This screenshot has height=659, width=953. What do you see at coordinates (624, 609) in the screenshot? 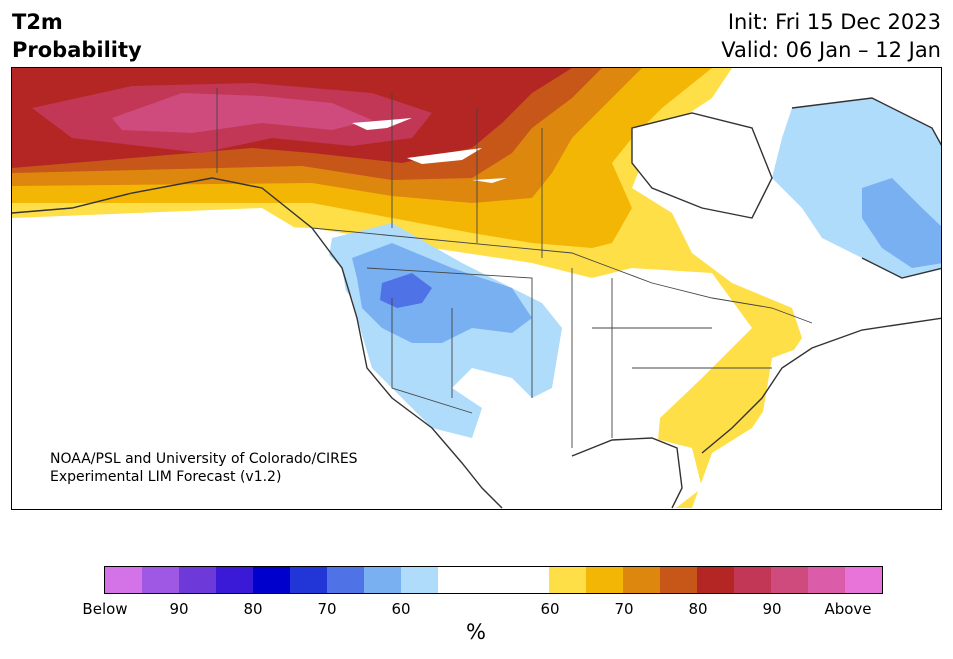
I see `tick-above-70: 70` at bounding box center [624, 609].